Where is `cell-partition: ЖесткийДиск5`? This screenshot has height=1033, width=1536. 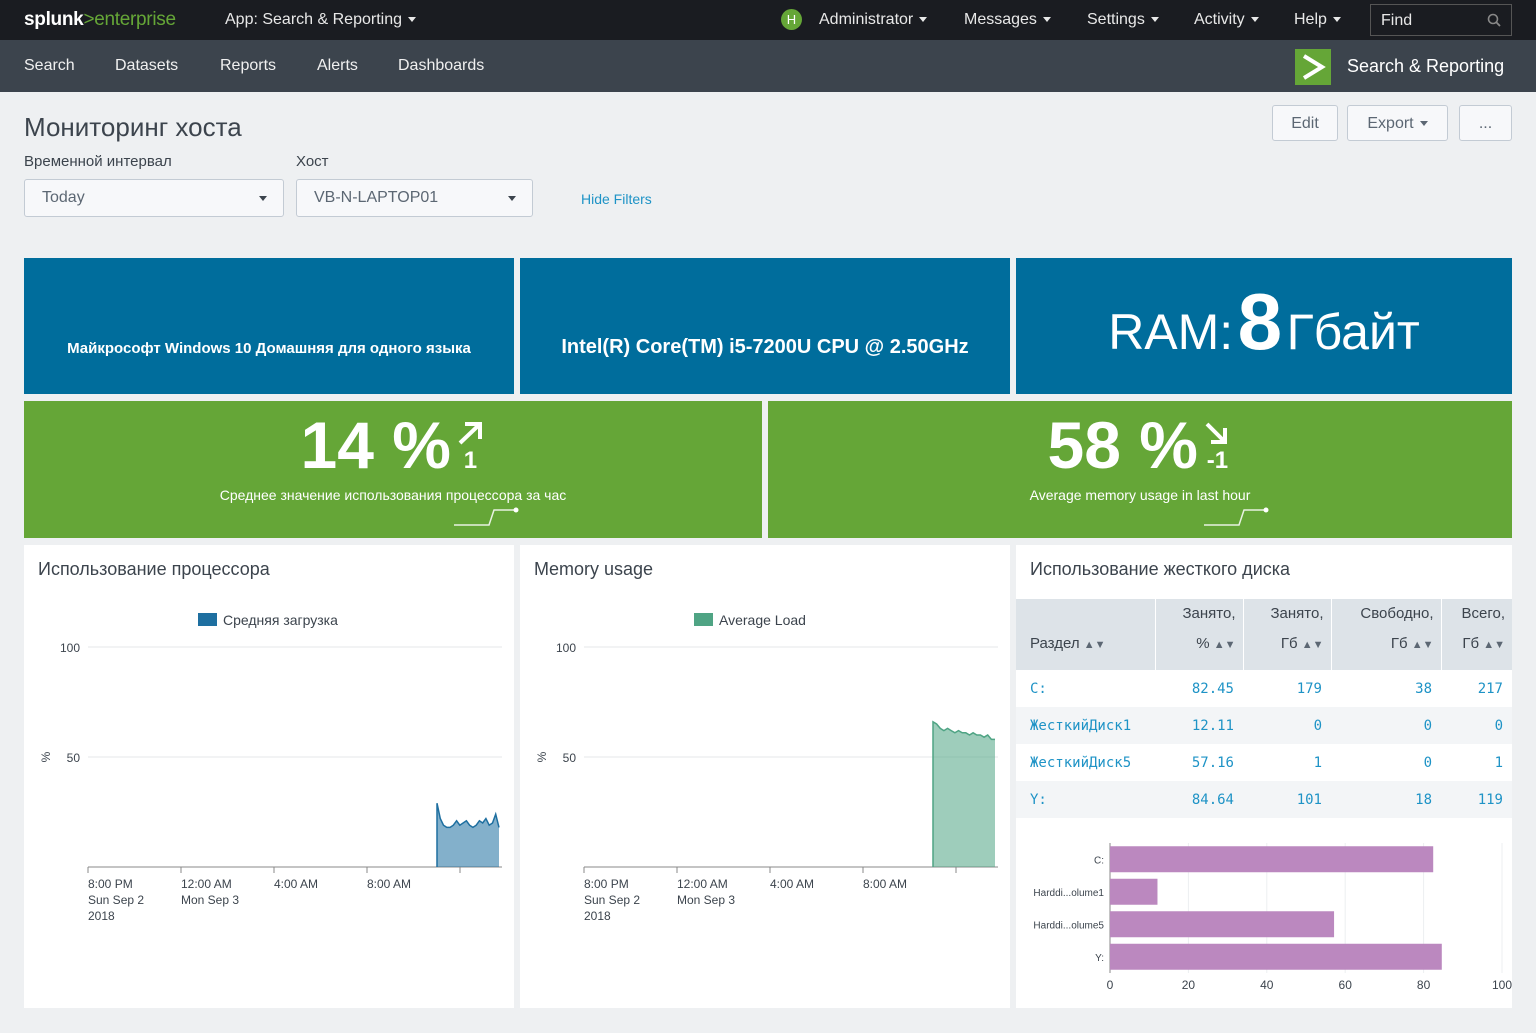
cell-partition: ЖесткийДиск5 is located at coordinates (1081, 762).